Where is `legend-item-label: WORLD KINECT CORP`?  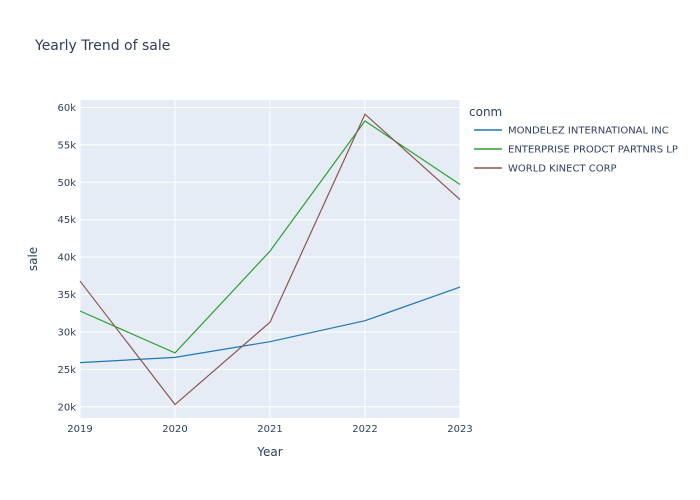 legend-item-label: WORLD KINECT CORP is located at coordinates (562, 169).